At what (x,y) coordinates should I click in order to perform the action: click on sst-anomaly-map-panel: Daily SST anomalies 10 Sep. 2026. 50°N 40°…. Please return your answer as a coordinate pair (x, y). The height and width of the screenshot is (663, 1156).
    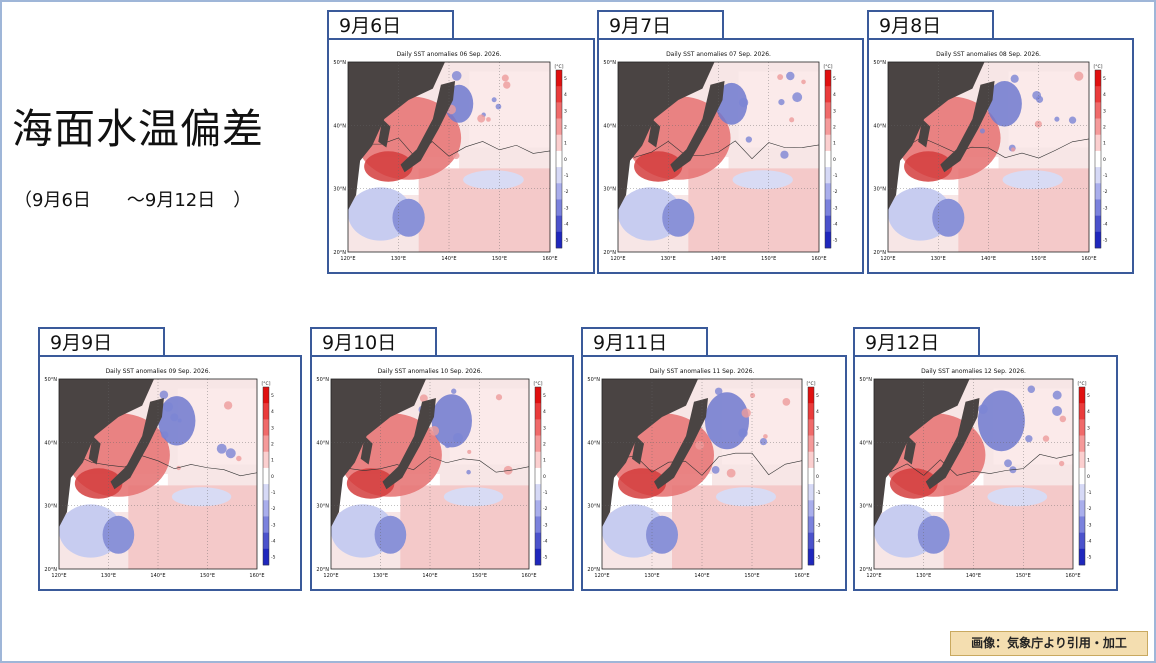
    Looking at the image, I should click on (442, 473).